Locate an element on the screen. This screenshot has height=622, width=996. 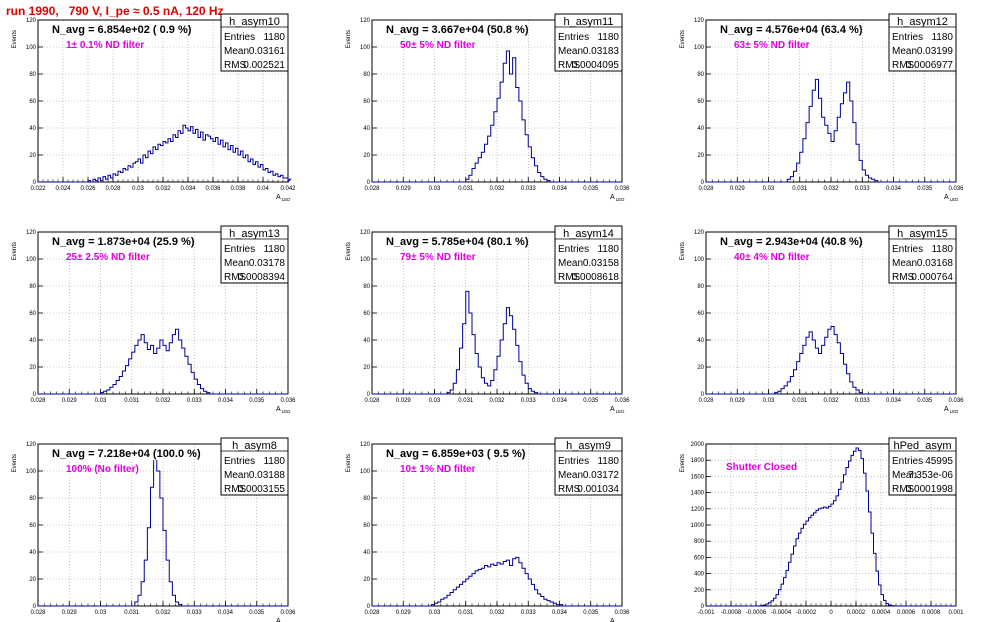
x-tick-label: -0.0006 is located at coordinates (756, 613).